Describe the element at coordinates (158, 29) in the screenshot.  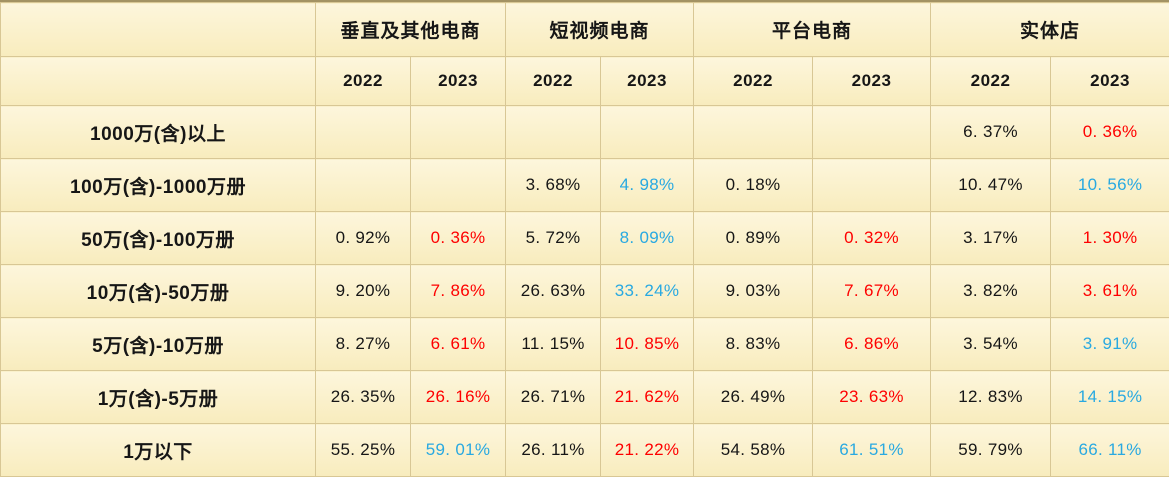
I see `corner-cell` at that location.